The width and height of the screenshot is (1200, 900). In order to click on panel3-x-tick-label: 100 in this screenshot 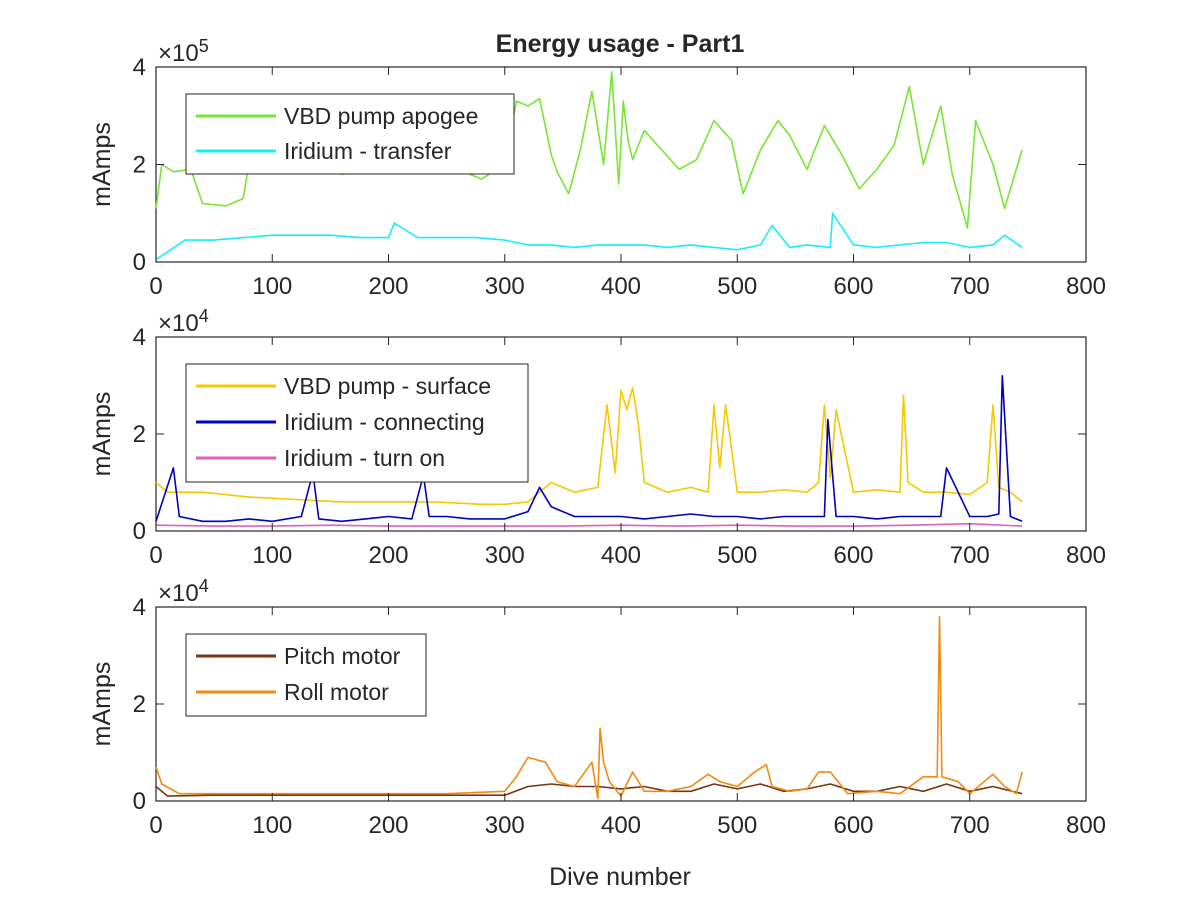, I will do `click(272, 825)`.